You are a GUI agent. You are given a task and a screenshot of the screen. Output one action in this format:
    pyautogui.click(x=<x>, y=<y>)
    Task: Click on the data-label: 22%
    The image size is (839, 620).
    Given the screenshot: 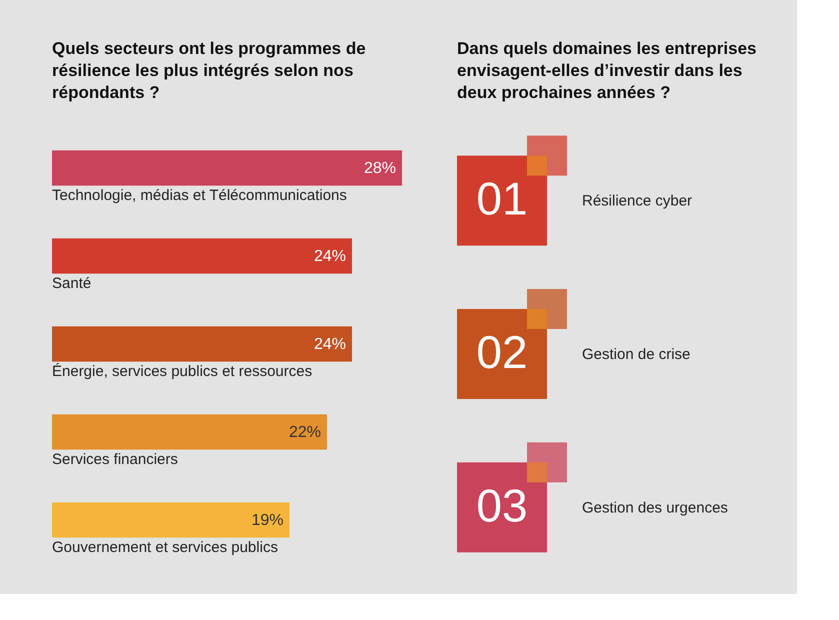 What is the action you would take?
    pyautogui.click(x=304, y=432)
    